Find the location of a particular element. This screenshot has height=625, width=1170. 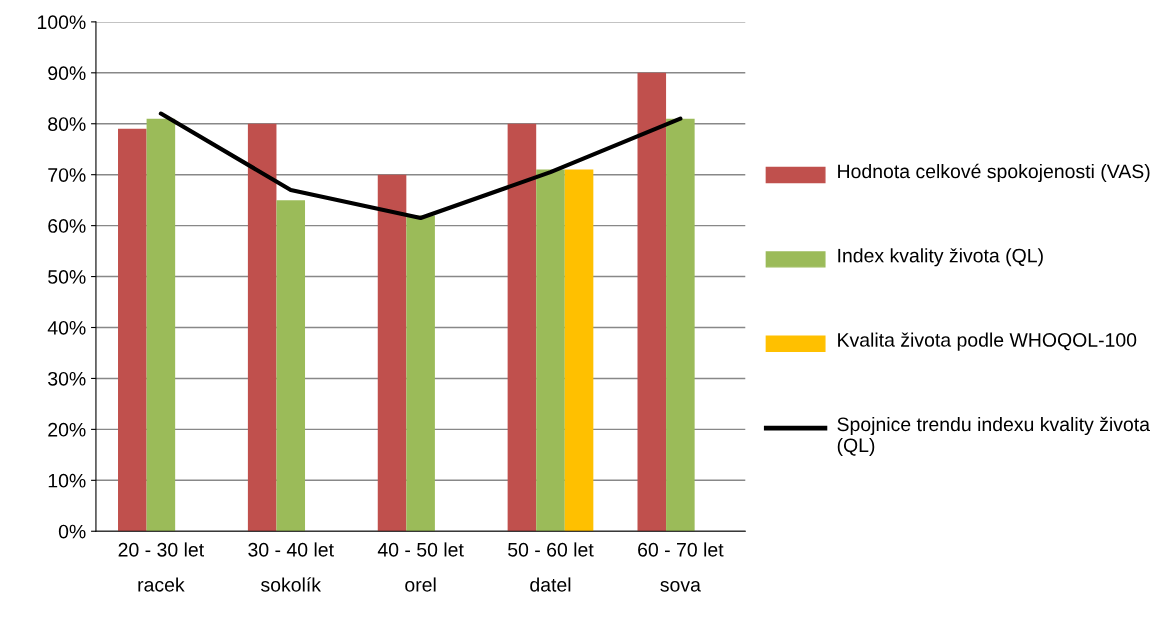

legend-label: Spojnice trendu indexu kvality života (QL) is located at coordinates (993, 436).